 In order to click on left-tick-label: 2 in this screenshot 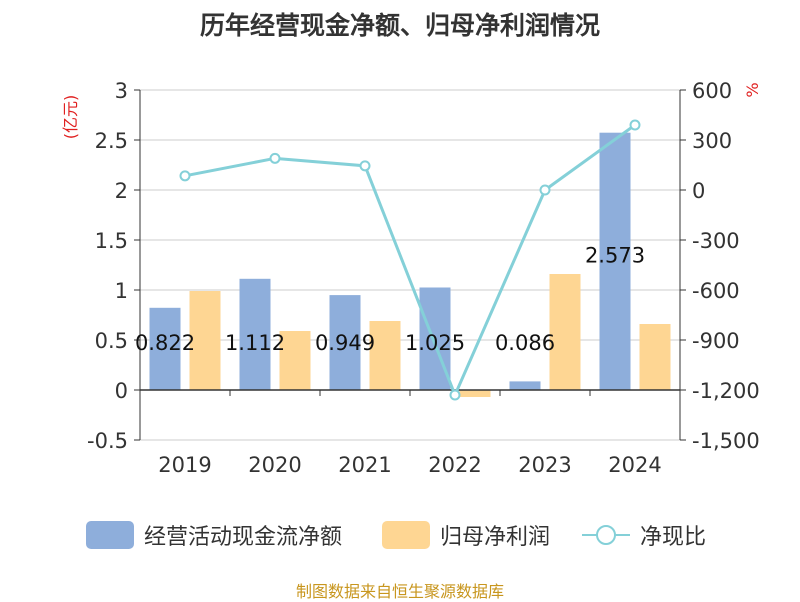, I will do `click(121, 191)`.